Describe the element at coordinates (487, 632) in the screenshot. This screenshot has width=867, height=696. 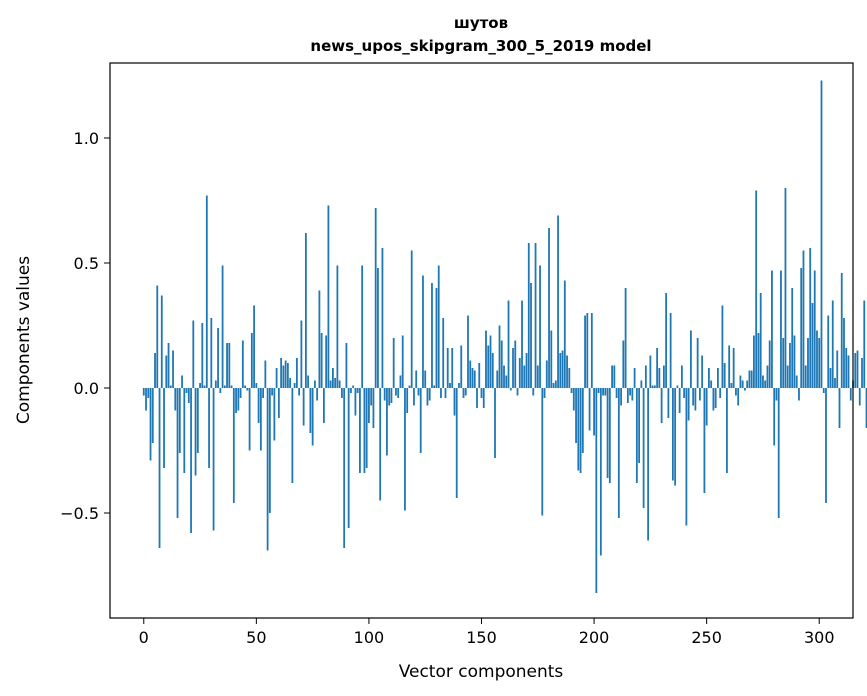
I see `x-ticks-group: 0 50 100 150 200 250 300` at that location.